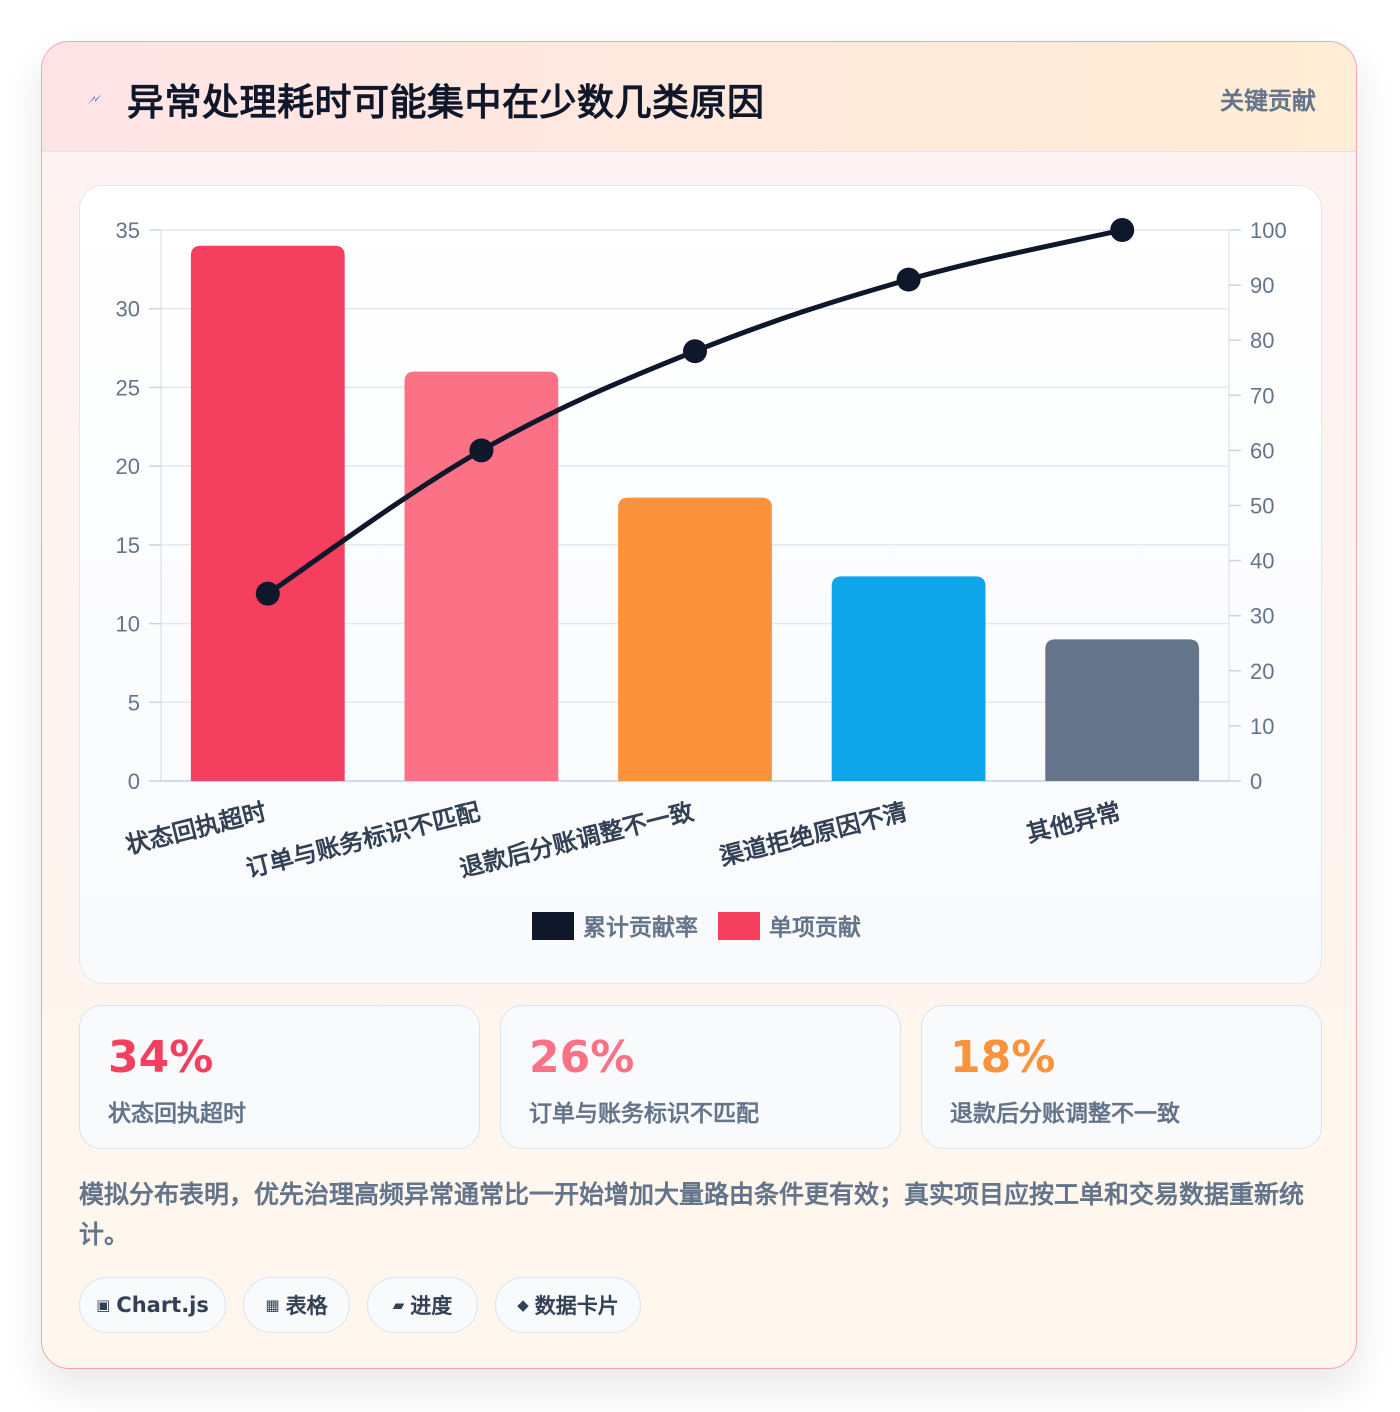 This screenshot has height=1412, width=1400. I want to click on square-icon: ▣, so click(103, 1305).